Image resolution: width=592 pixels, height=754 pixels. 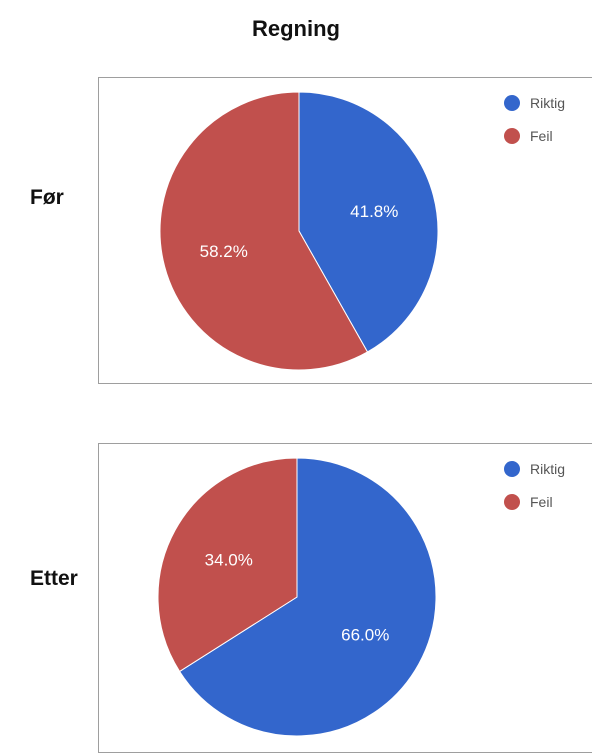 I want to click on slice-label-riktig: 41.8%, so click(x=374, y=211).